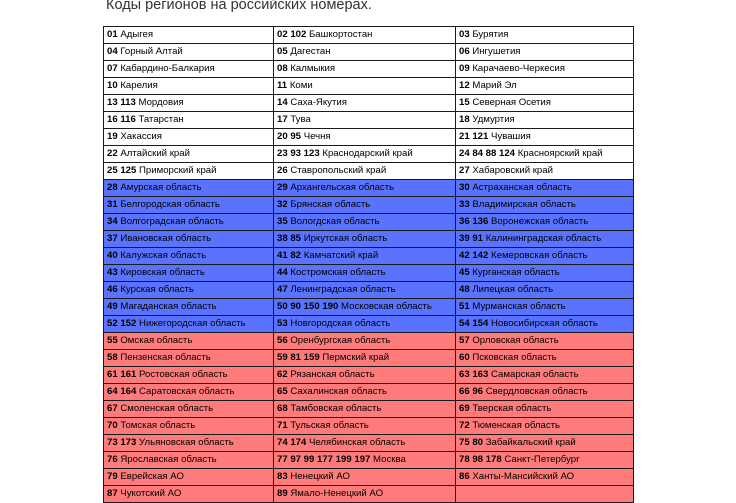  What do you see at coordinates (364, 443) in the screenshot?
I see `region-cell: 74 174 Челябинская область` at bounding box center [364, 443].